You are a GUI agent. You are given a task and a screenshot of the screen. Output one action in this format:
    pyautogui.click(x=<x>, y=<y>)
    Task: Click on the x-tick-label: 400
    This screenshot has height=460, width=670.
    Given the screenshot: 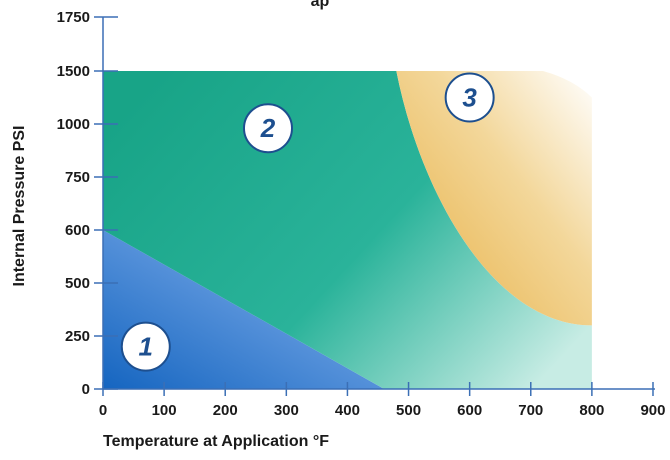 What is the action you would take?
    pyautogui.click(x=347, y=410)
    